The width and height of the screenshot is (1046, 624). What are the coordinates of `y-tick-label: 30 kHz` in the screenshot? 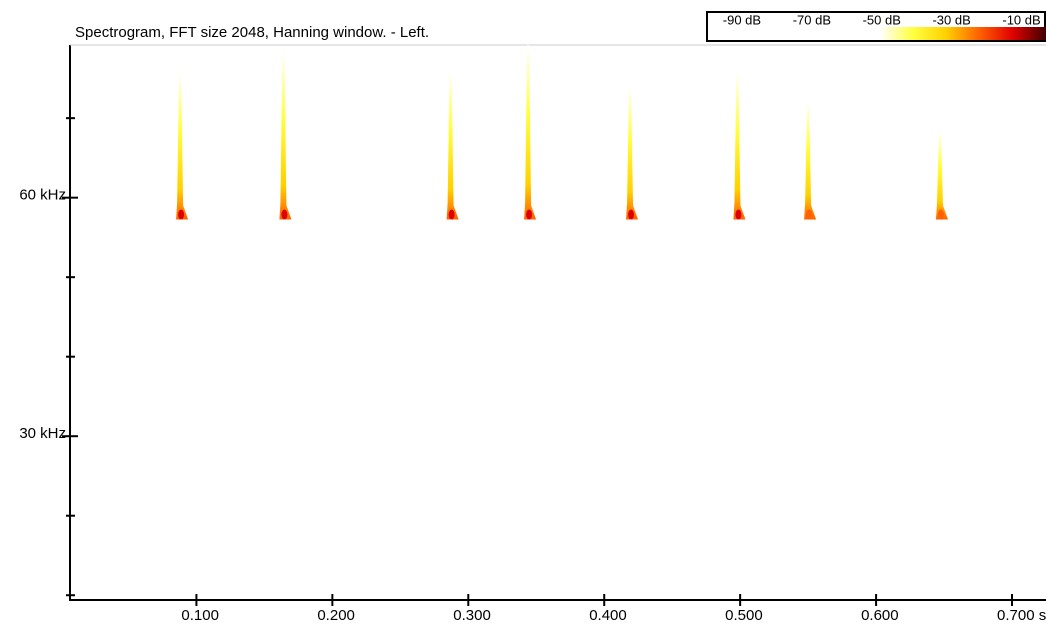 It's located at (42, 433).